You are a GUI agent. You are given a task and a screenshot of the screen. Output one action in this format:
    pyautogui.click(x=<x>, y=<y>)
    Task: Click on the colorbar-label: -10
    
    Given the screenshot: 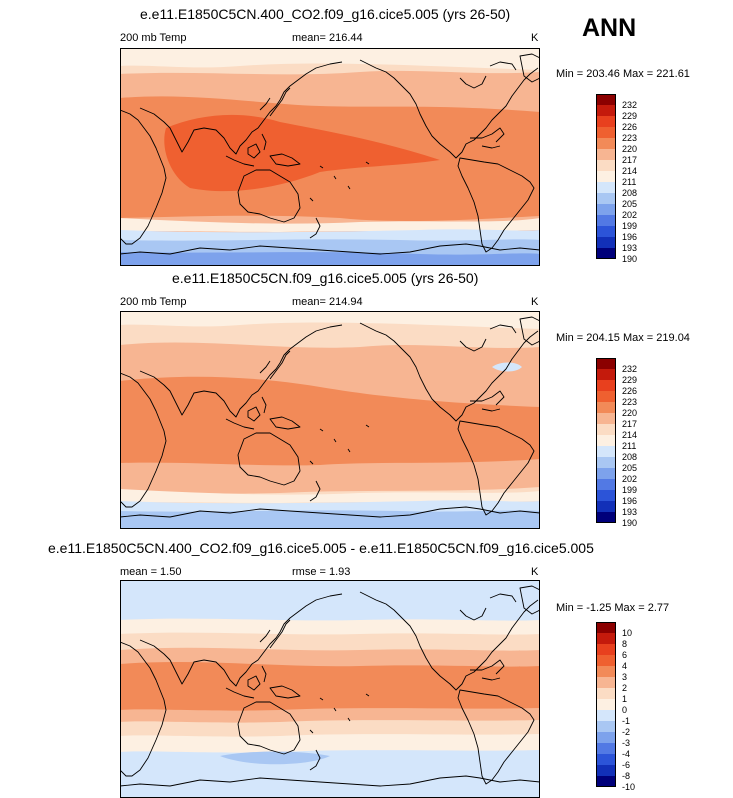 What is the action you would take?
    pyautogui.click(x=629, y=786)
    